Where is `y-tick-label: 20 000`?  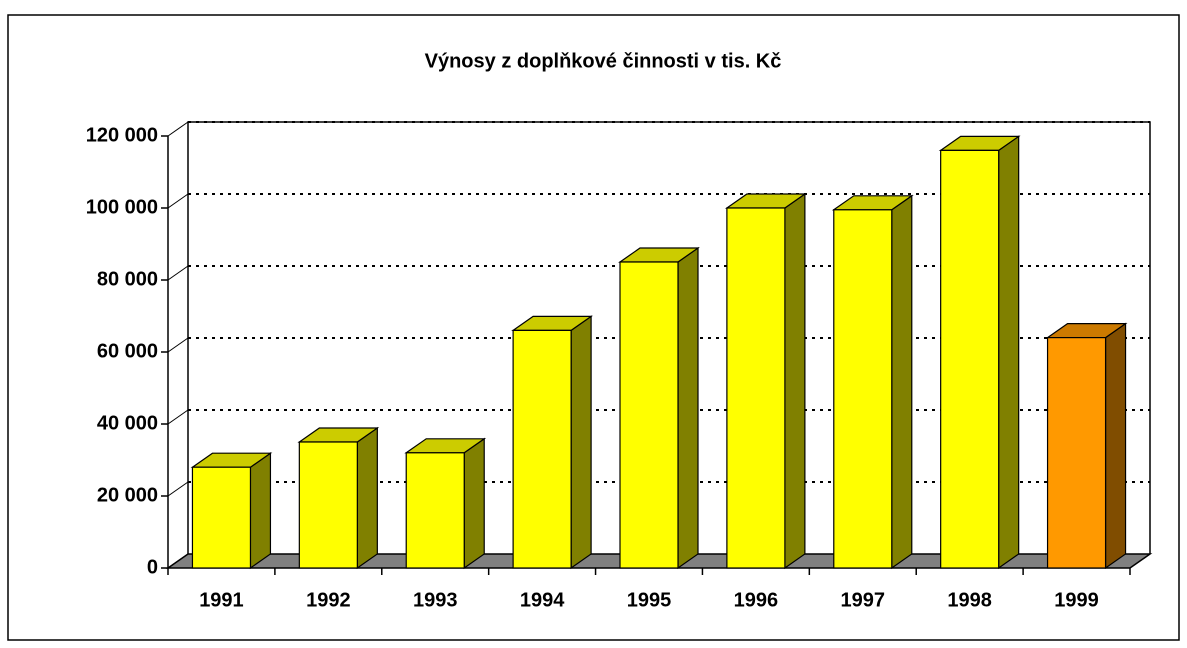
y-tick-label: 20 000 is located at coordinates (127, 495).